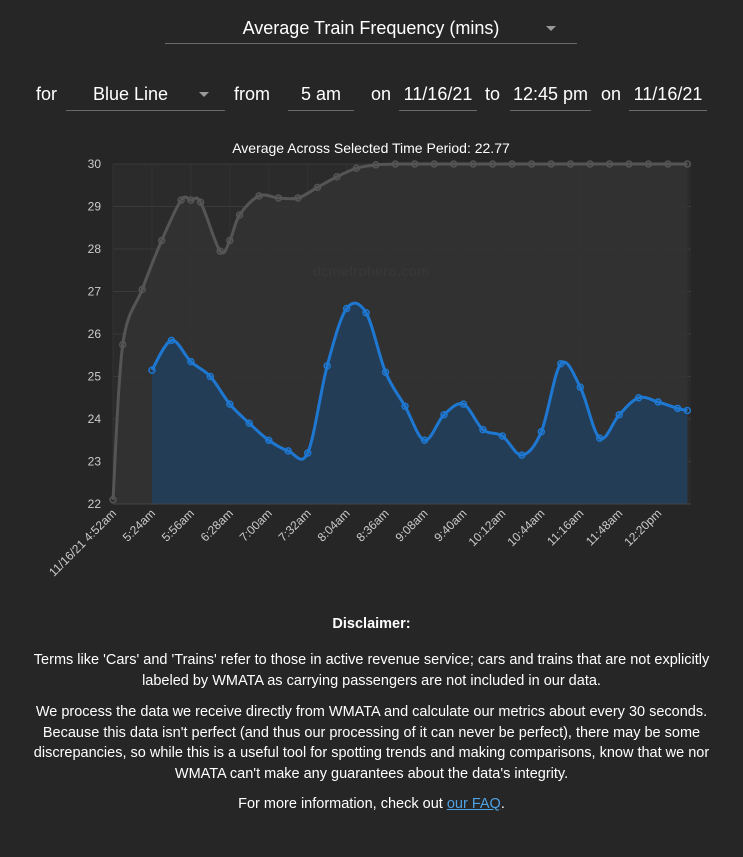 The width and height of the screenshot is (743, 857). What do you see at coordinates (95, 462) in the screenshot?
I see `y-tick-label: 23` at bounding box center [95, 462].